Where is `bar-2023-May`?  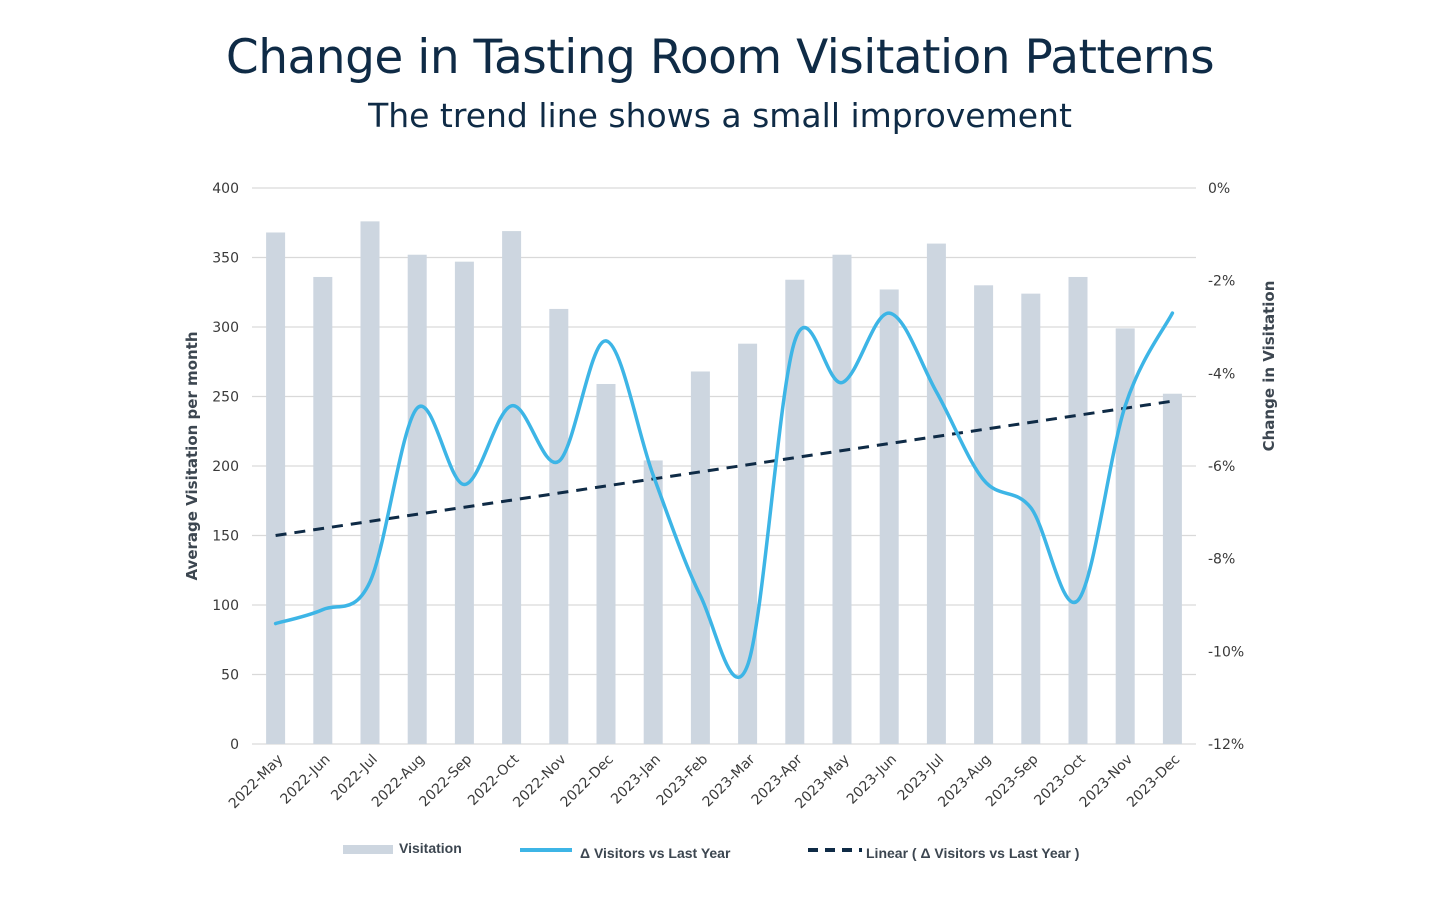 bar-2023-May is located at coordinates (842, 499).